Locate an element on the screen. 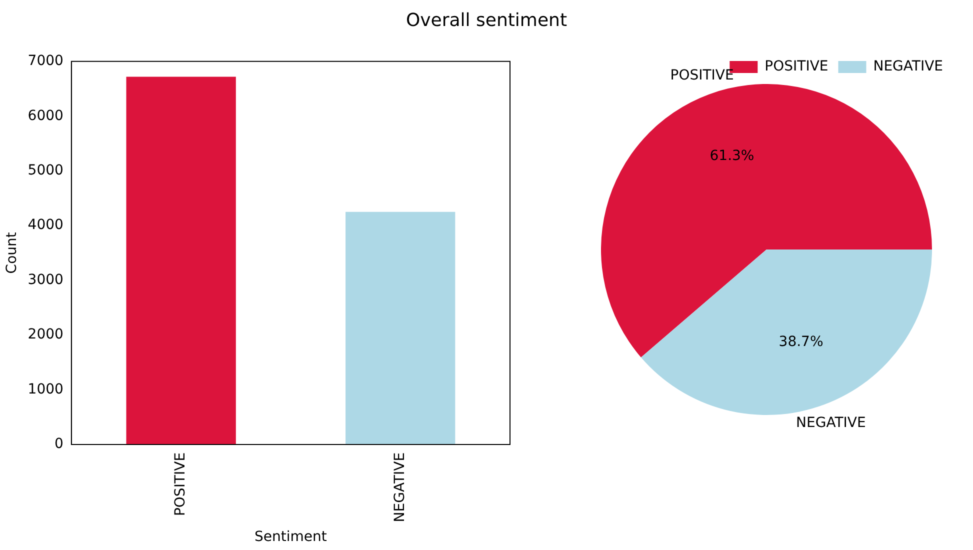 This screenshot has height=550, width=973. y-tick-label: 6000 is located at coordinates (46, 116).